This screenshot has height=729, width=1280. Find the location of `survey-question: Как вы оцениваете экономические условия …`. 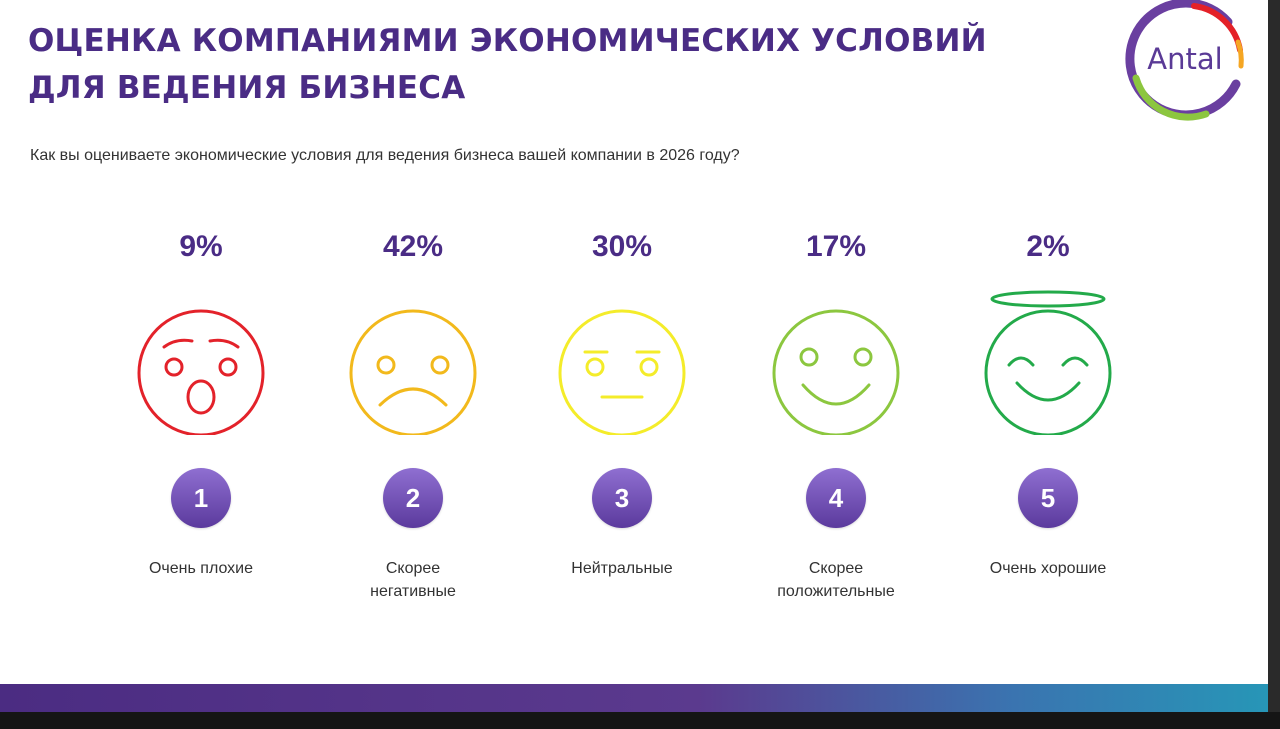

survey-question: Как вы оцениваете экономические условия … is located at coordinates (385, 155).